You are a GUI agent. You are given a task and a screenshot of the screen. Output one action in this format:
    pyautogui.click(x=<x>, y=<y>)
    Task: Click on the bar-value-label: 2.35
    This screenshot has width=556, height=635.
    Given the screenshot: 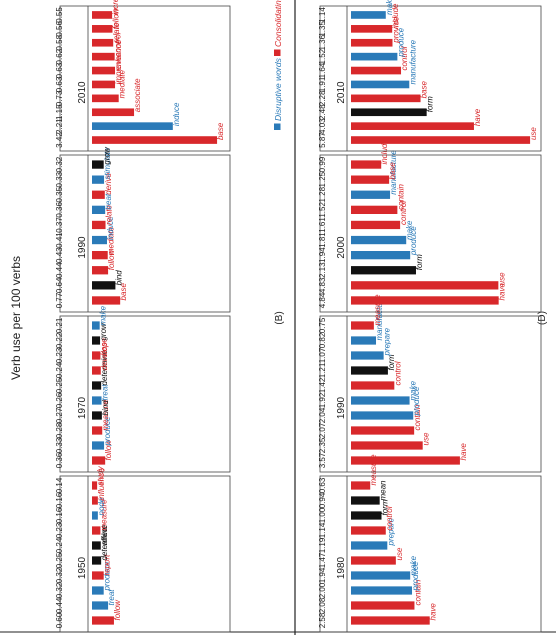 What is the action you would take?
    pyautogui.click(x=322, y=445)
    